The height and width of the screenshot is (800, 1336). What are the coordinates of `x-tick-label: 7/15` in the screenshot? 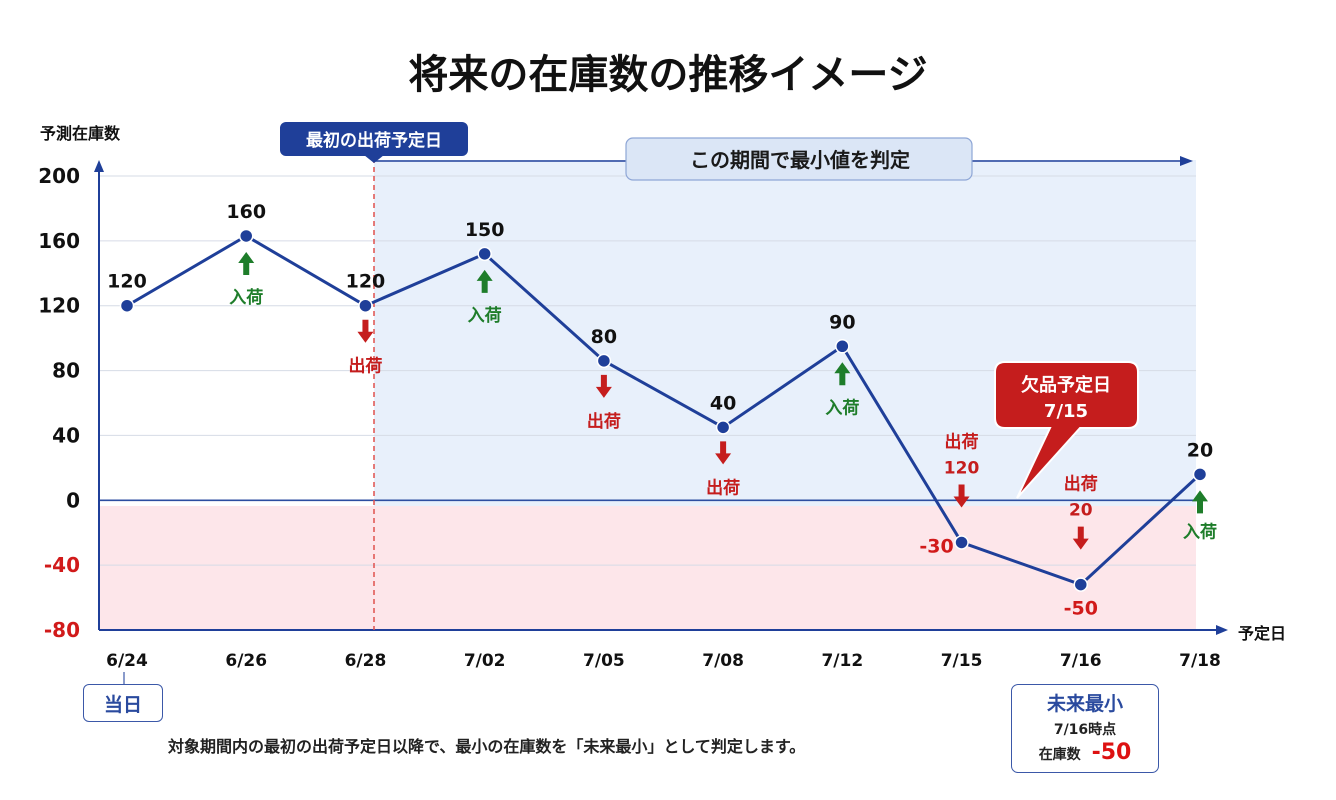 It's located at (962, 661).